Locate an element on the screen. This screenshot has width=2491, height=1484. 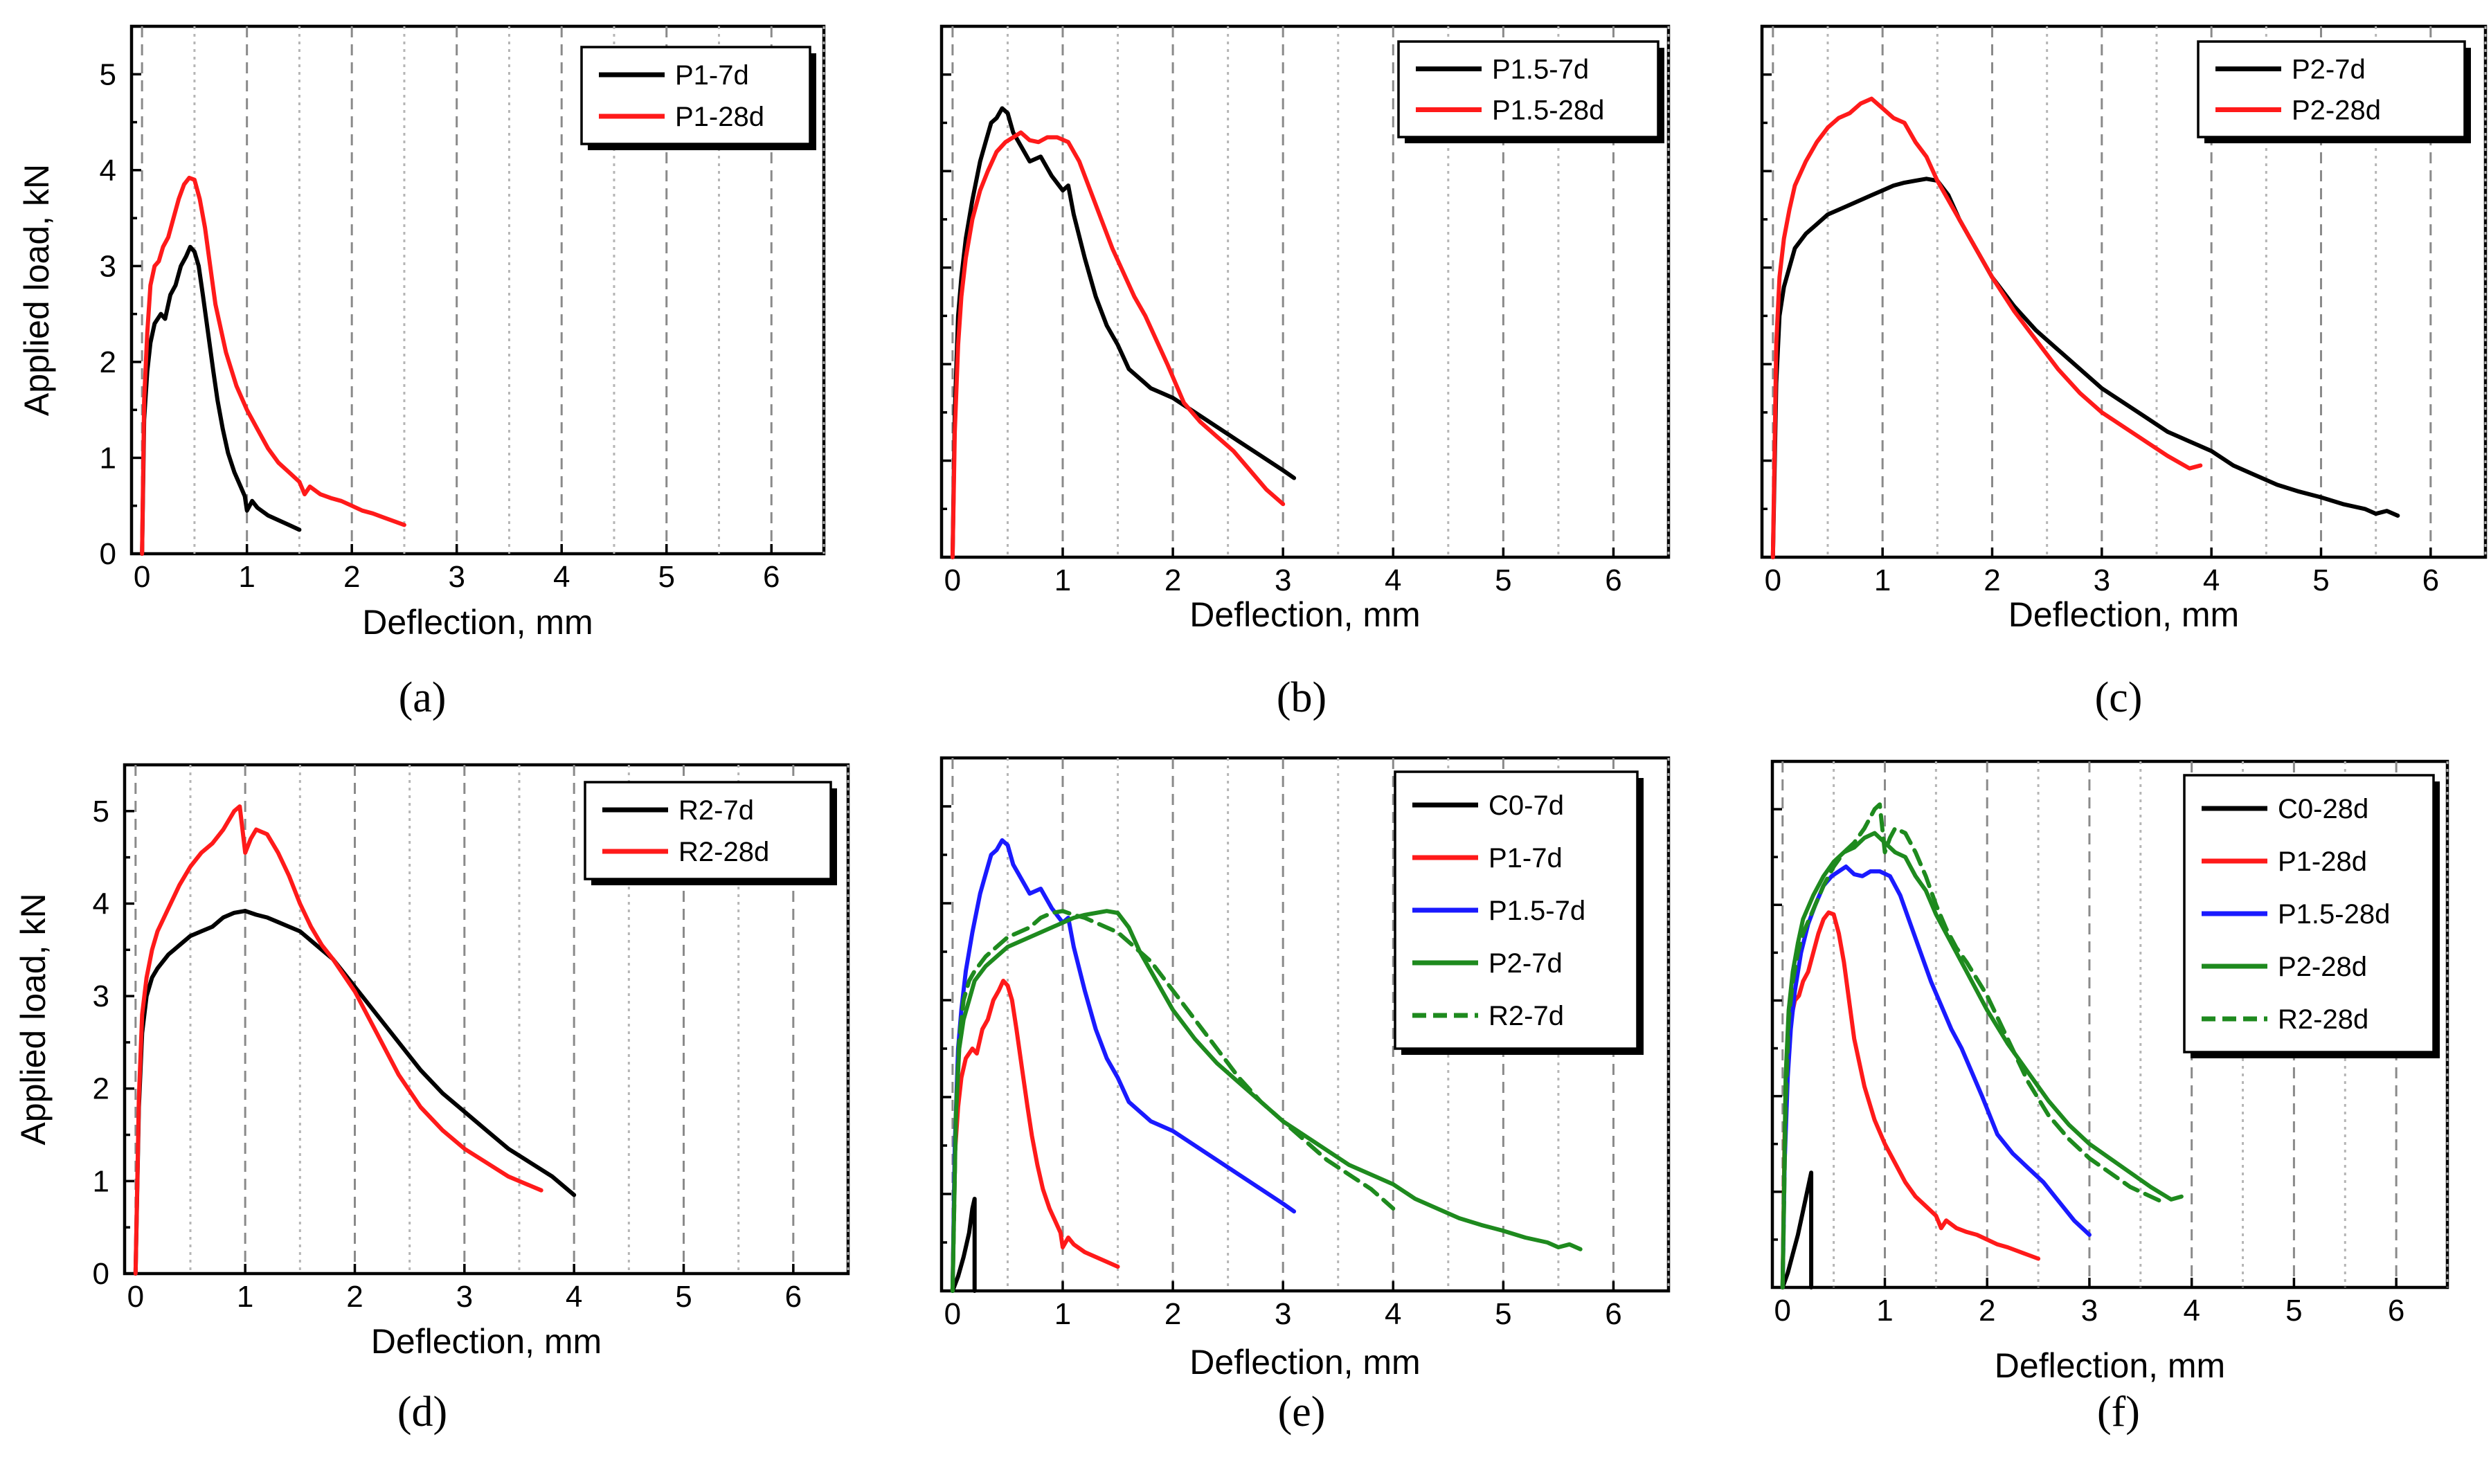
series-line-p2-7d is located at coordinates (1266, 1101).